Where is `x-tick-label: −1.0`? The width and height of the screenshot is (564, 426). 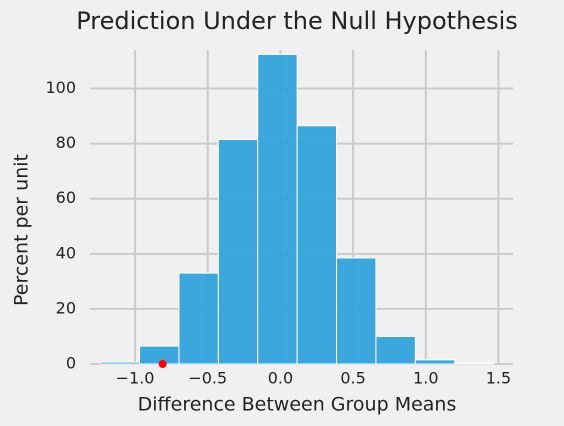 x-tick-label: −1.0 is located at coordinates (135, 378).